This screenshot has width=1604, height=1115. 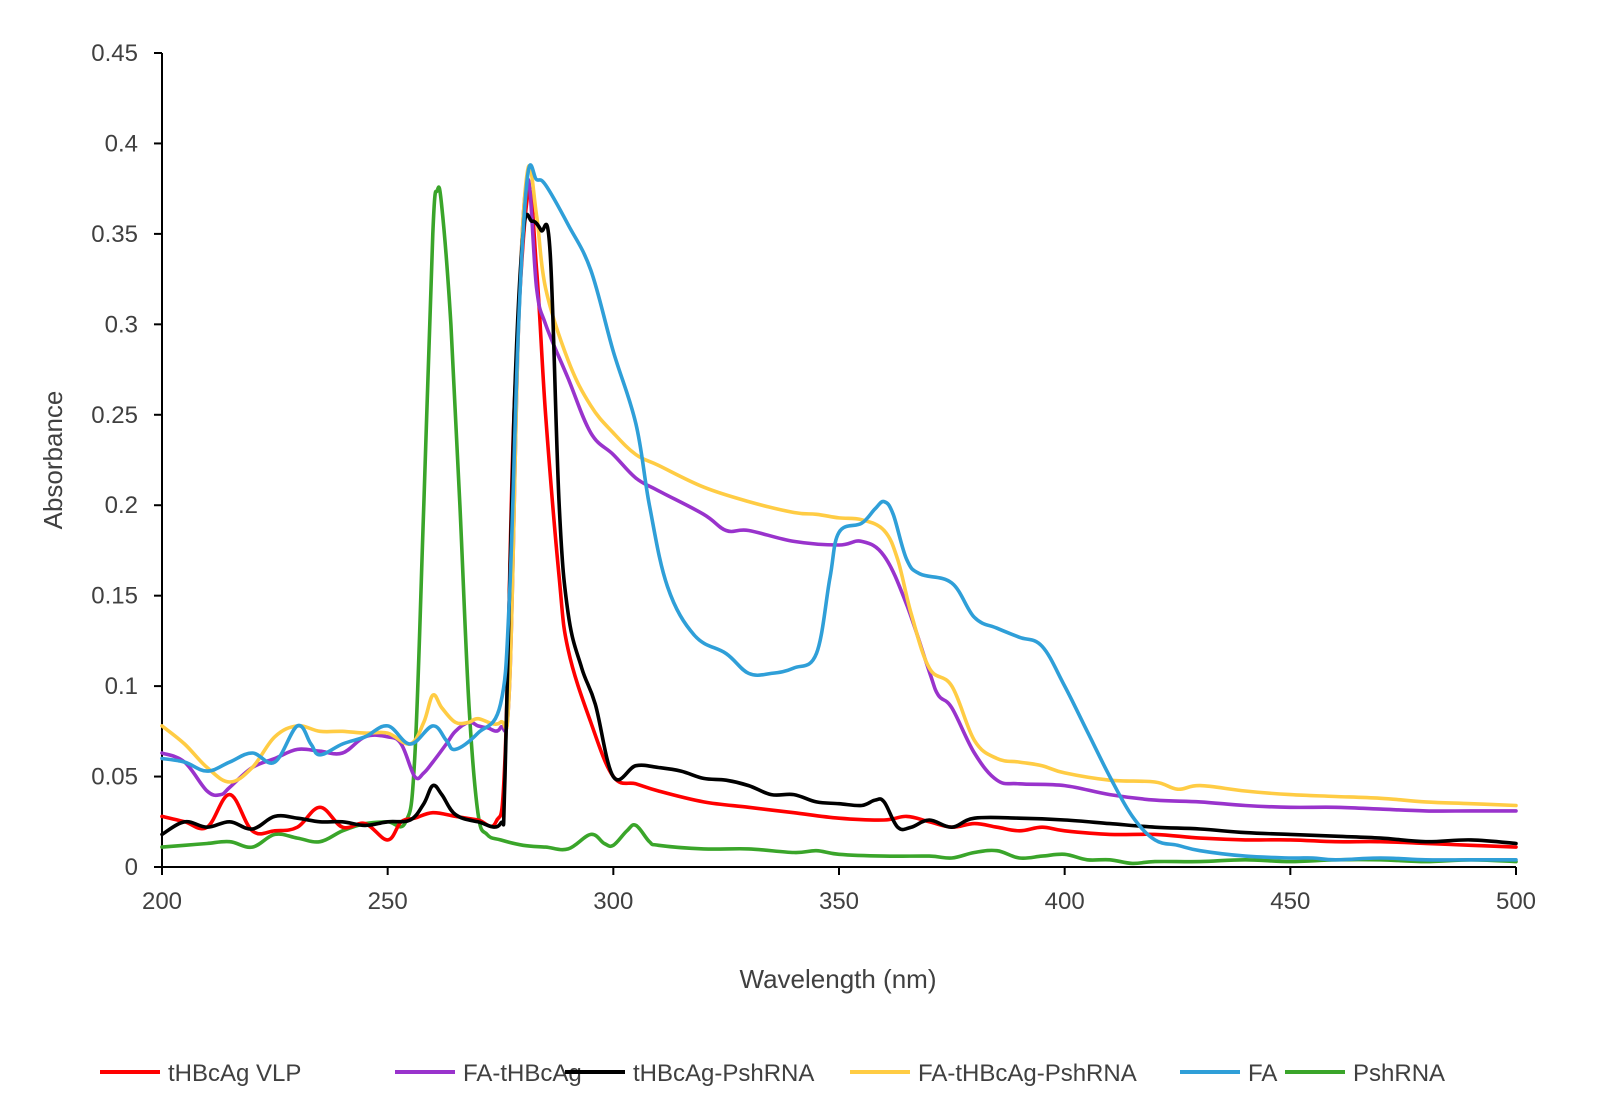 I want to click on x-tick-label: 450, so click(x=1290, y=901).